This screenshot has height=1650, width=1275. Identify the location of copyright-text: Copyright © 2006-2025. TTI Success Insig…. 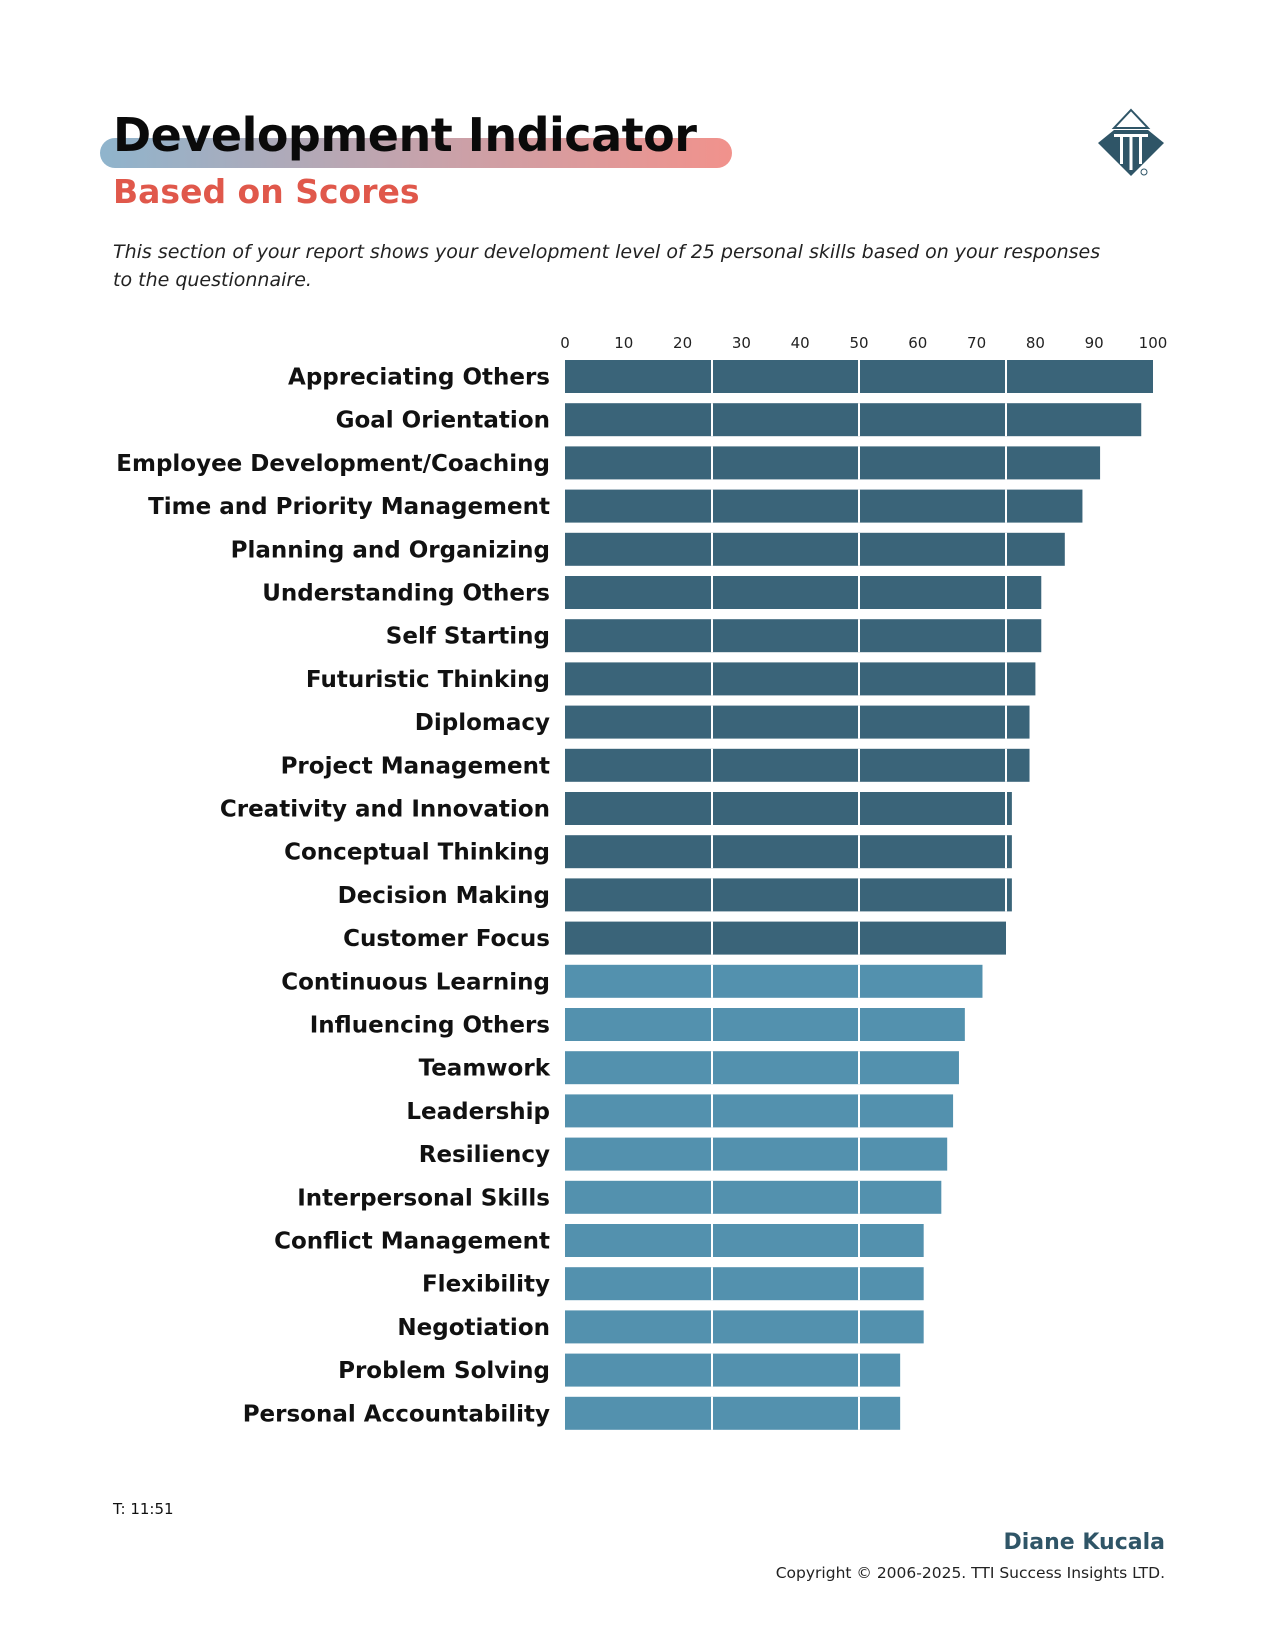
(970, 1573).